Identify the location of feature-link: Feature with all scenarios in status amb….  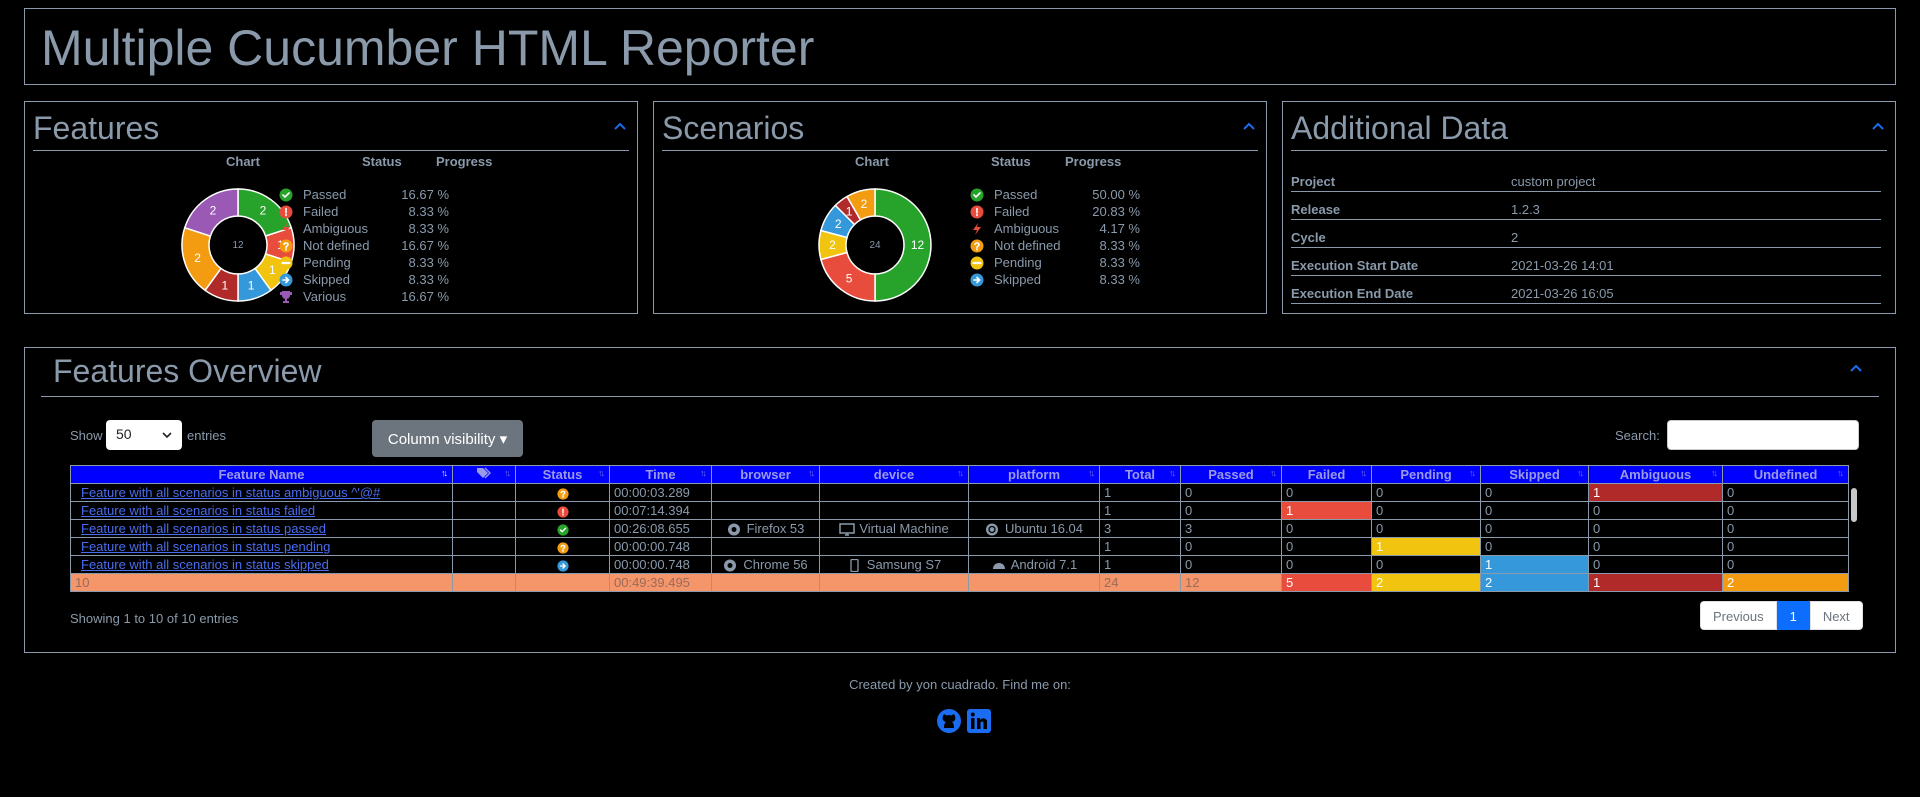
(231, 492).